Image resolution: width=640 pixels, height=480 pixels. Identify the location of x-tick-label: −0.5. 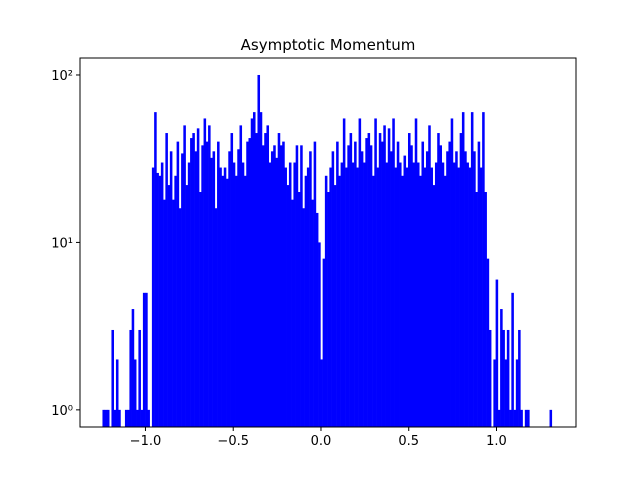
(233, 441).